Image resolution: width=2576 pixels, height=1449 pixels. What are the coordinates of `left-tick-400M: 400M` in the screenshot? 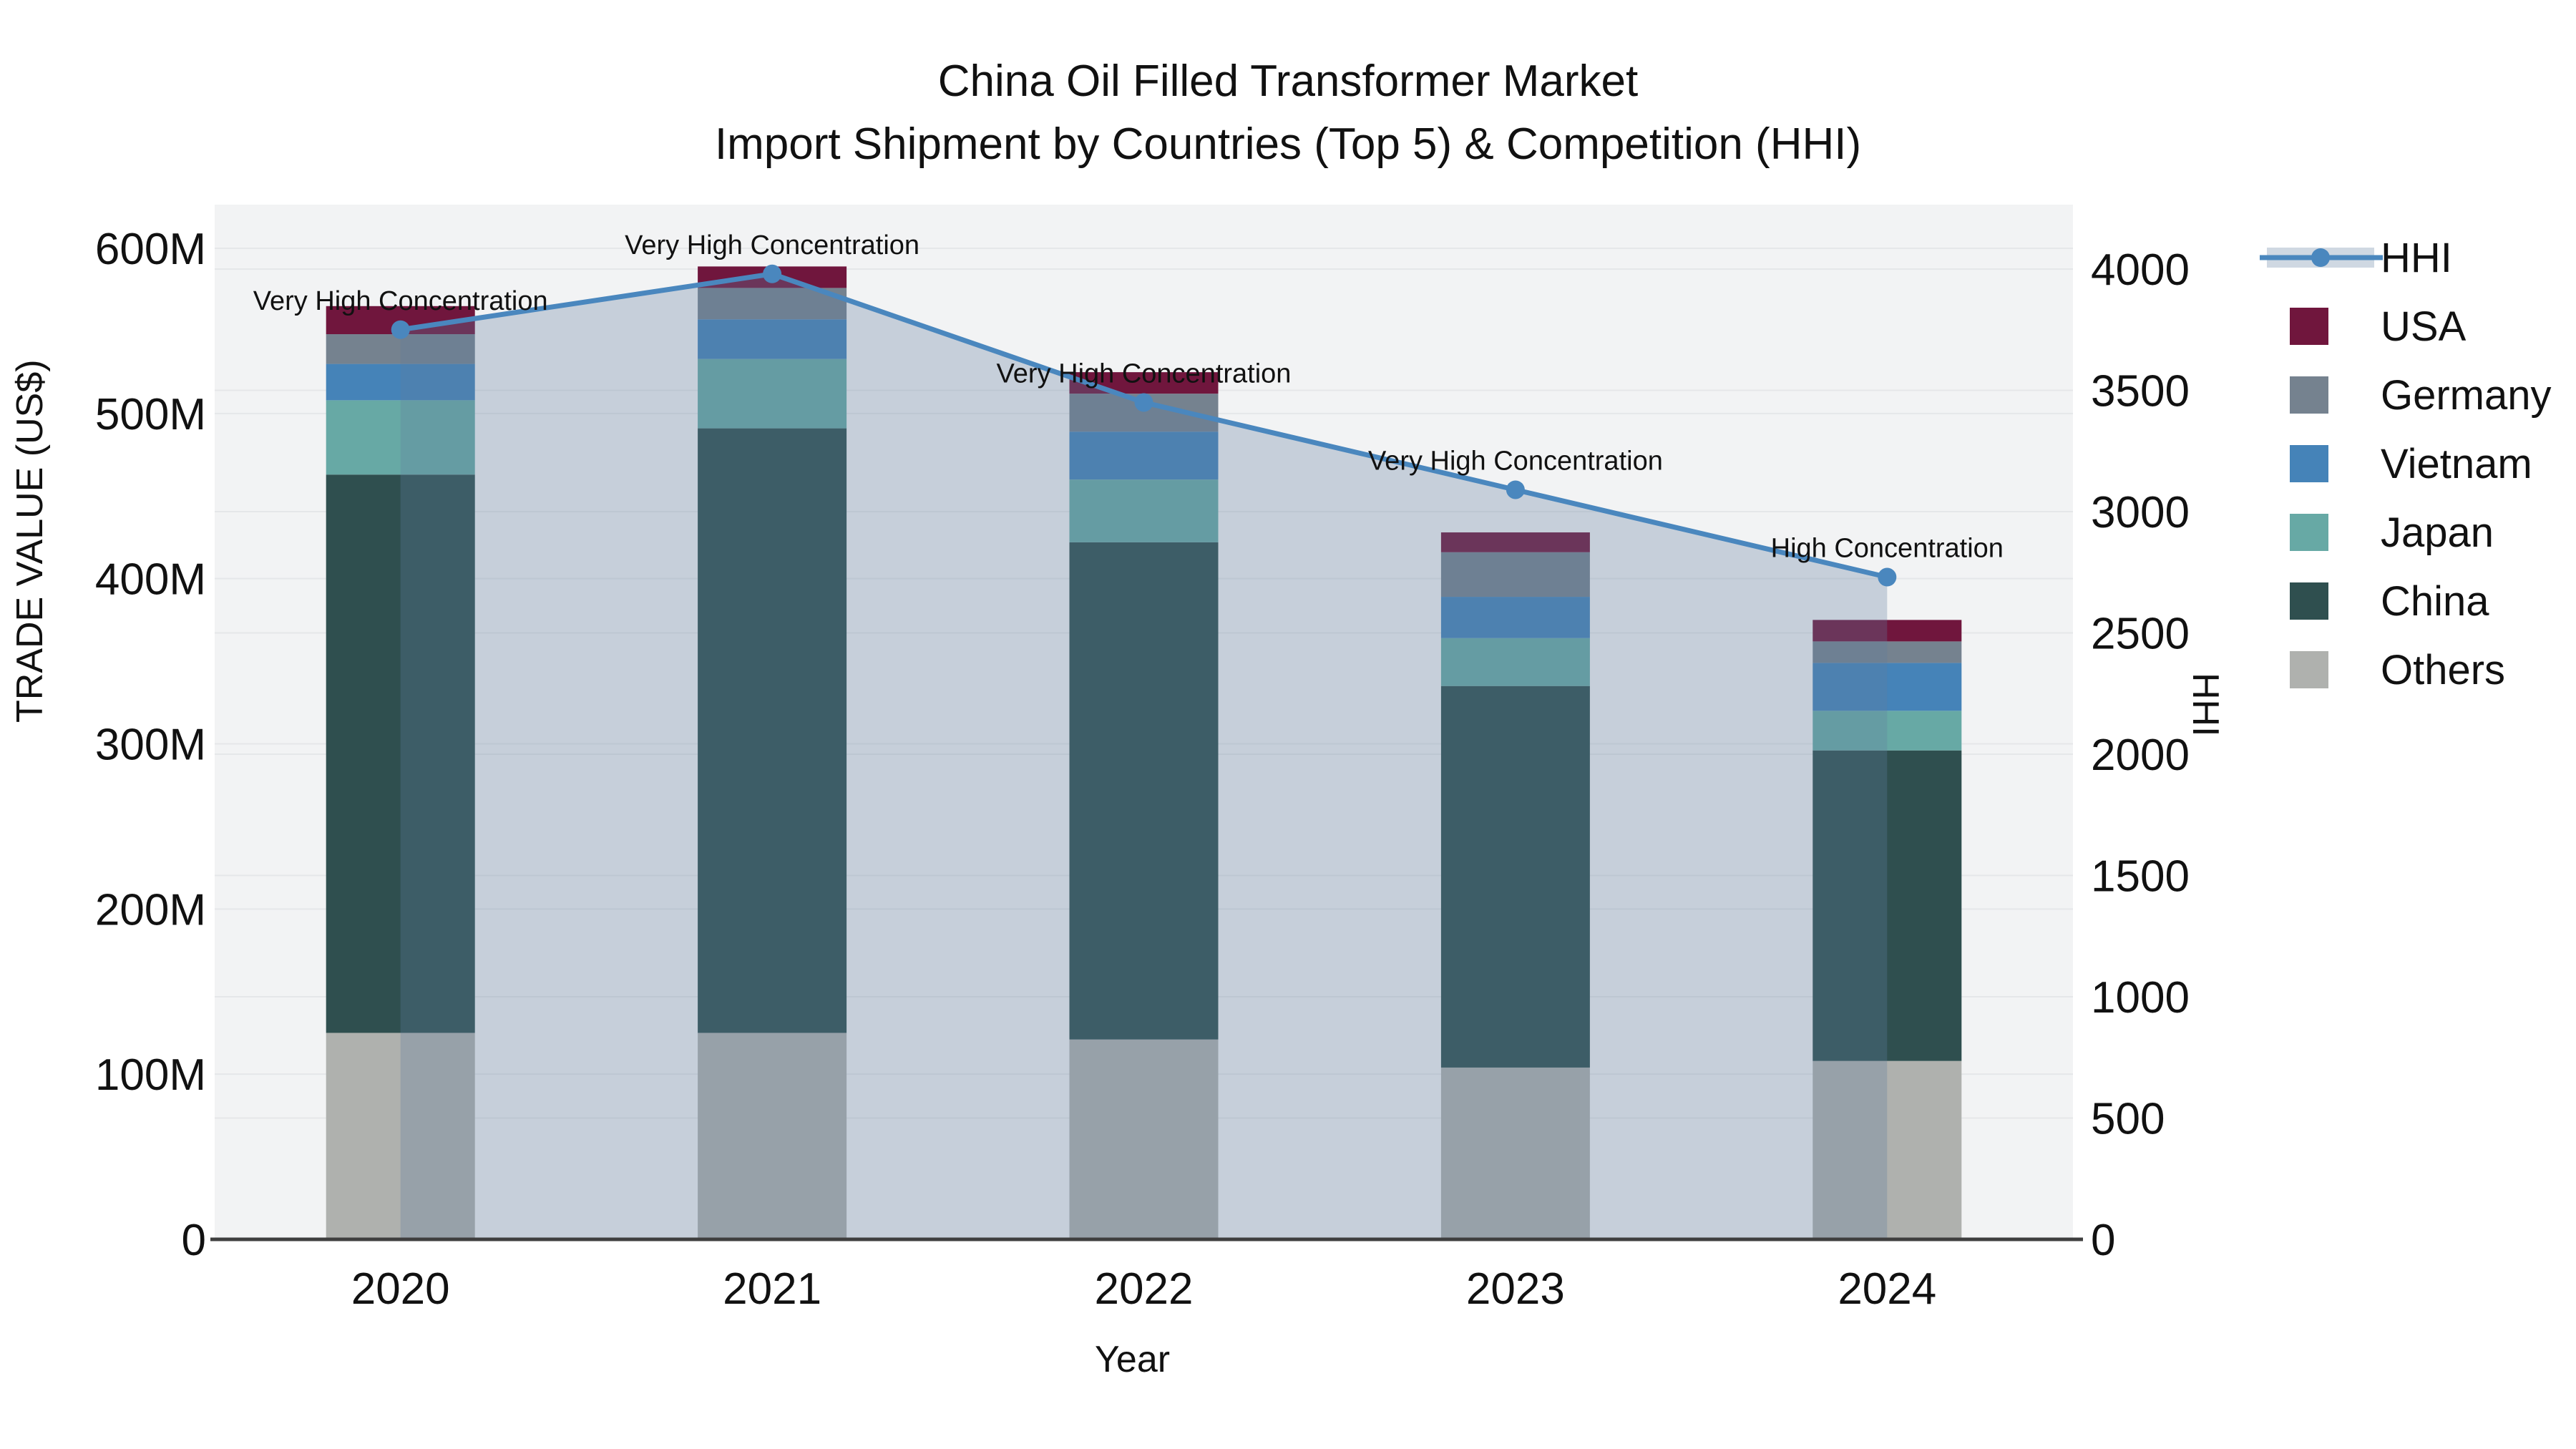 It's located at (150, 580).